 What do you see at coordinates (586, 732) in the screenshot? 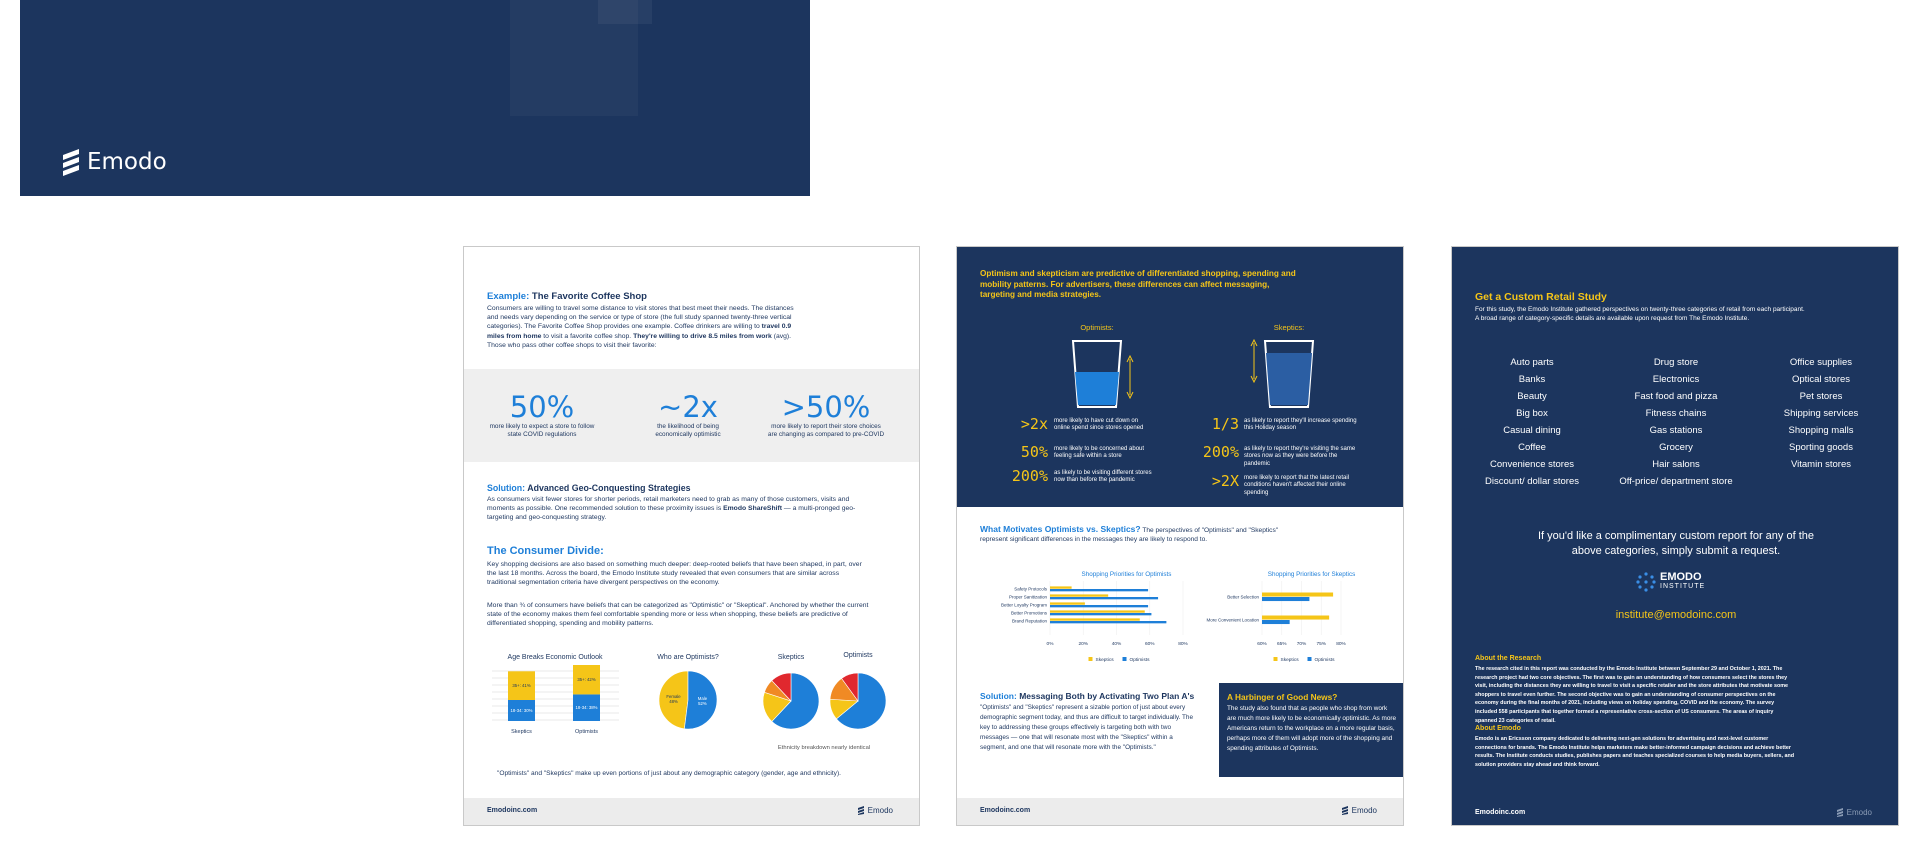
I see `x-tick-label: Optimists` at bounding box center [586, 732].